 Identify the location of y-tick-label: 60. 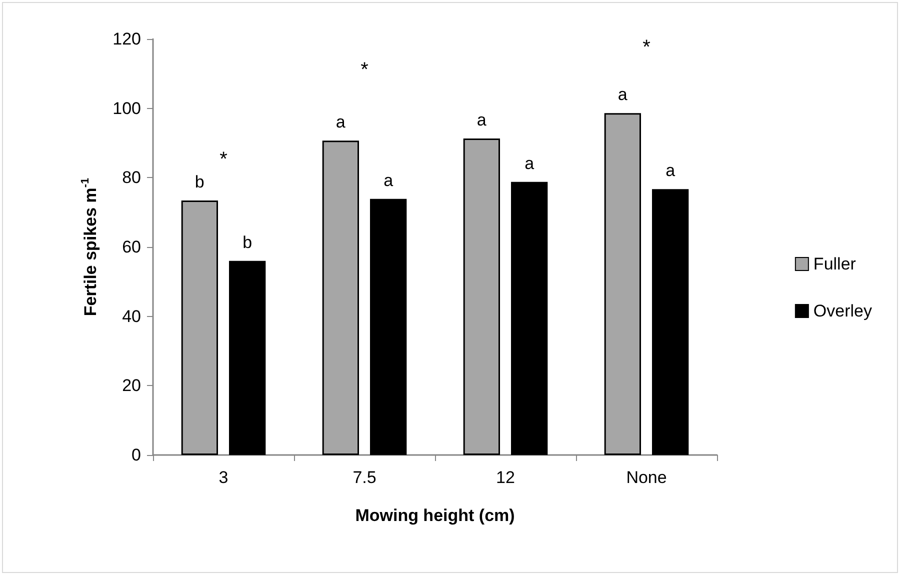
(131, 247).